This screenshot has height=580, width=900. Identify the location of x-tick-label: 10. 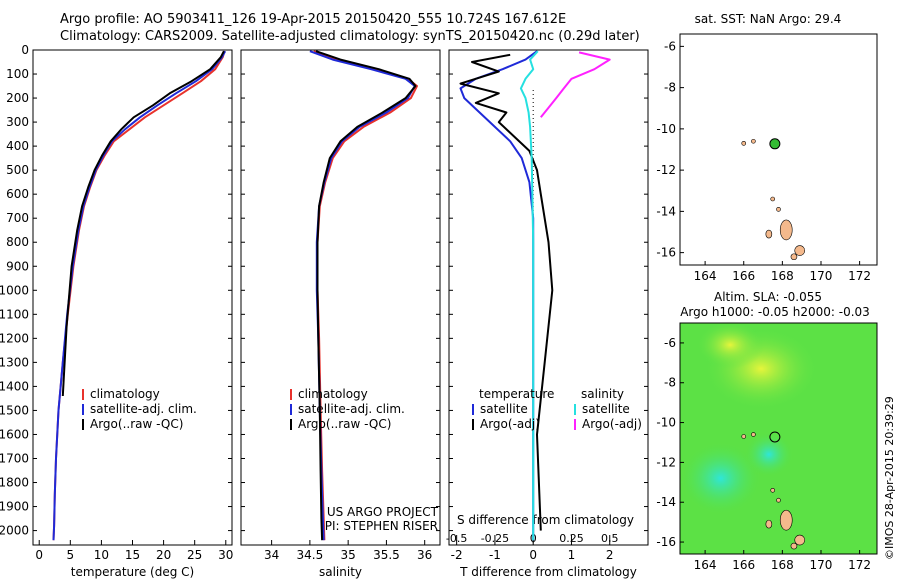
(101, 555).